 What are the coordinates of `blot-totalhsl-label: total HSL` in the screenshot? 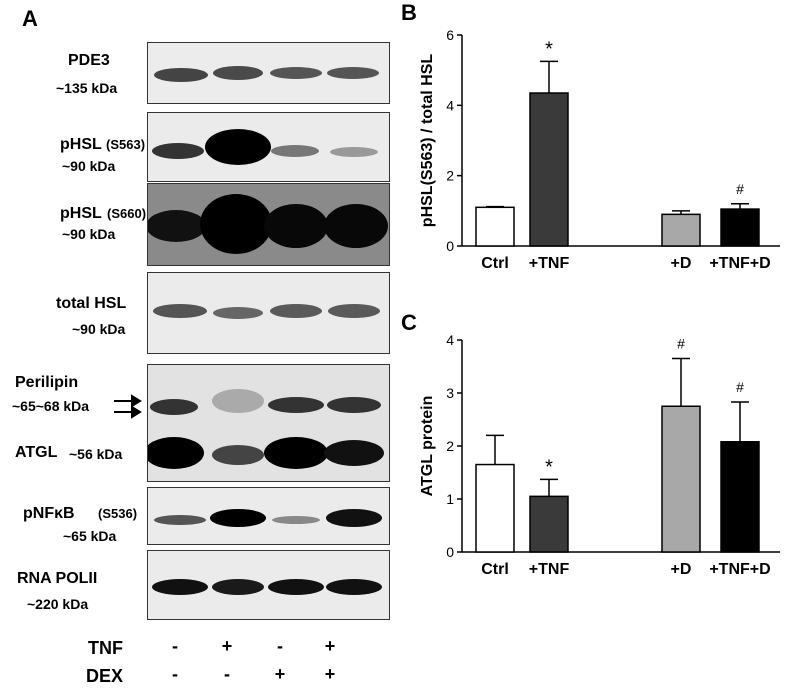 It's located at (91, 303).